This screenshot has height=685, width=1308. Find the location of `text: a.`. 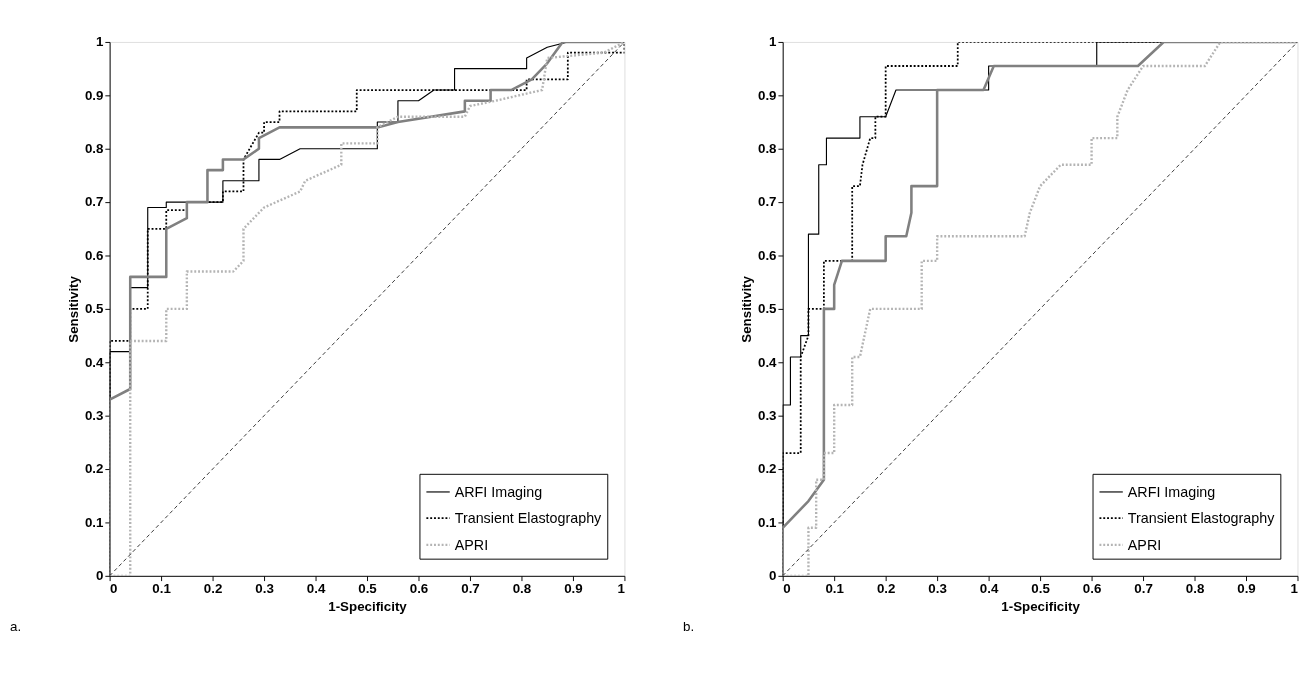

text: a. is located at coordinates (16, 627).